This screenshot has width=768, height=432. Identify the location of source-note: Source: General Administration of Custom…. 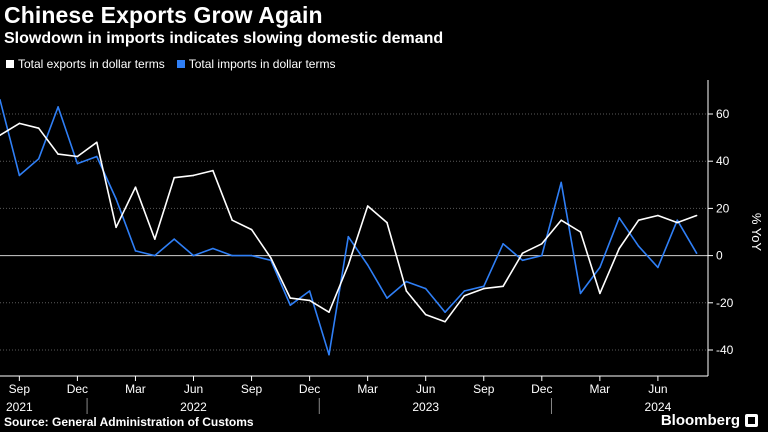
(129, 422).